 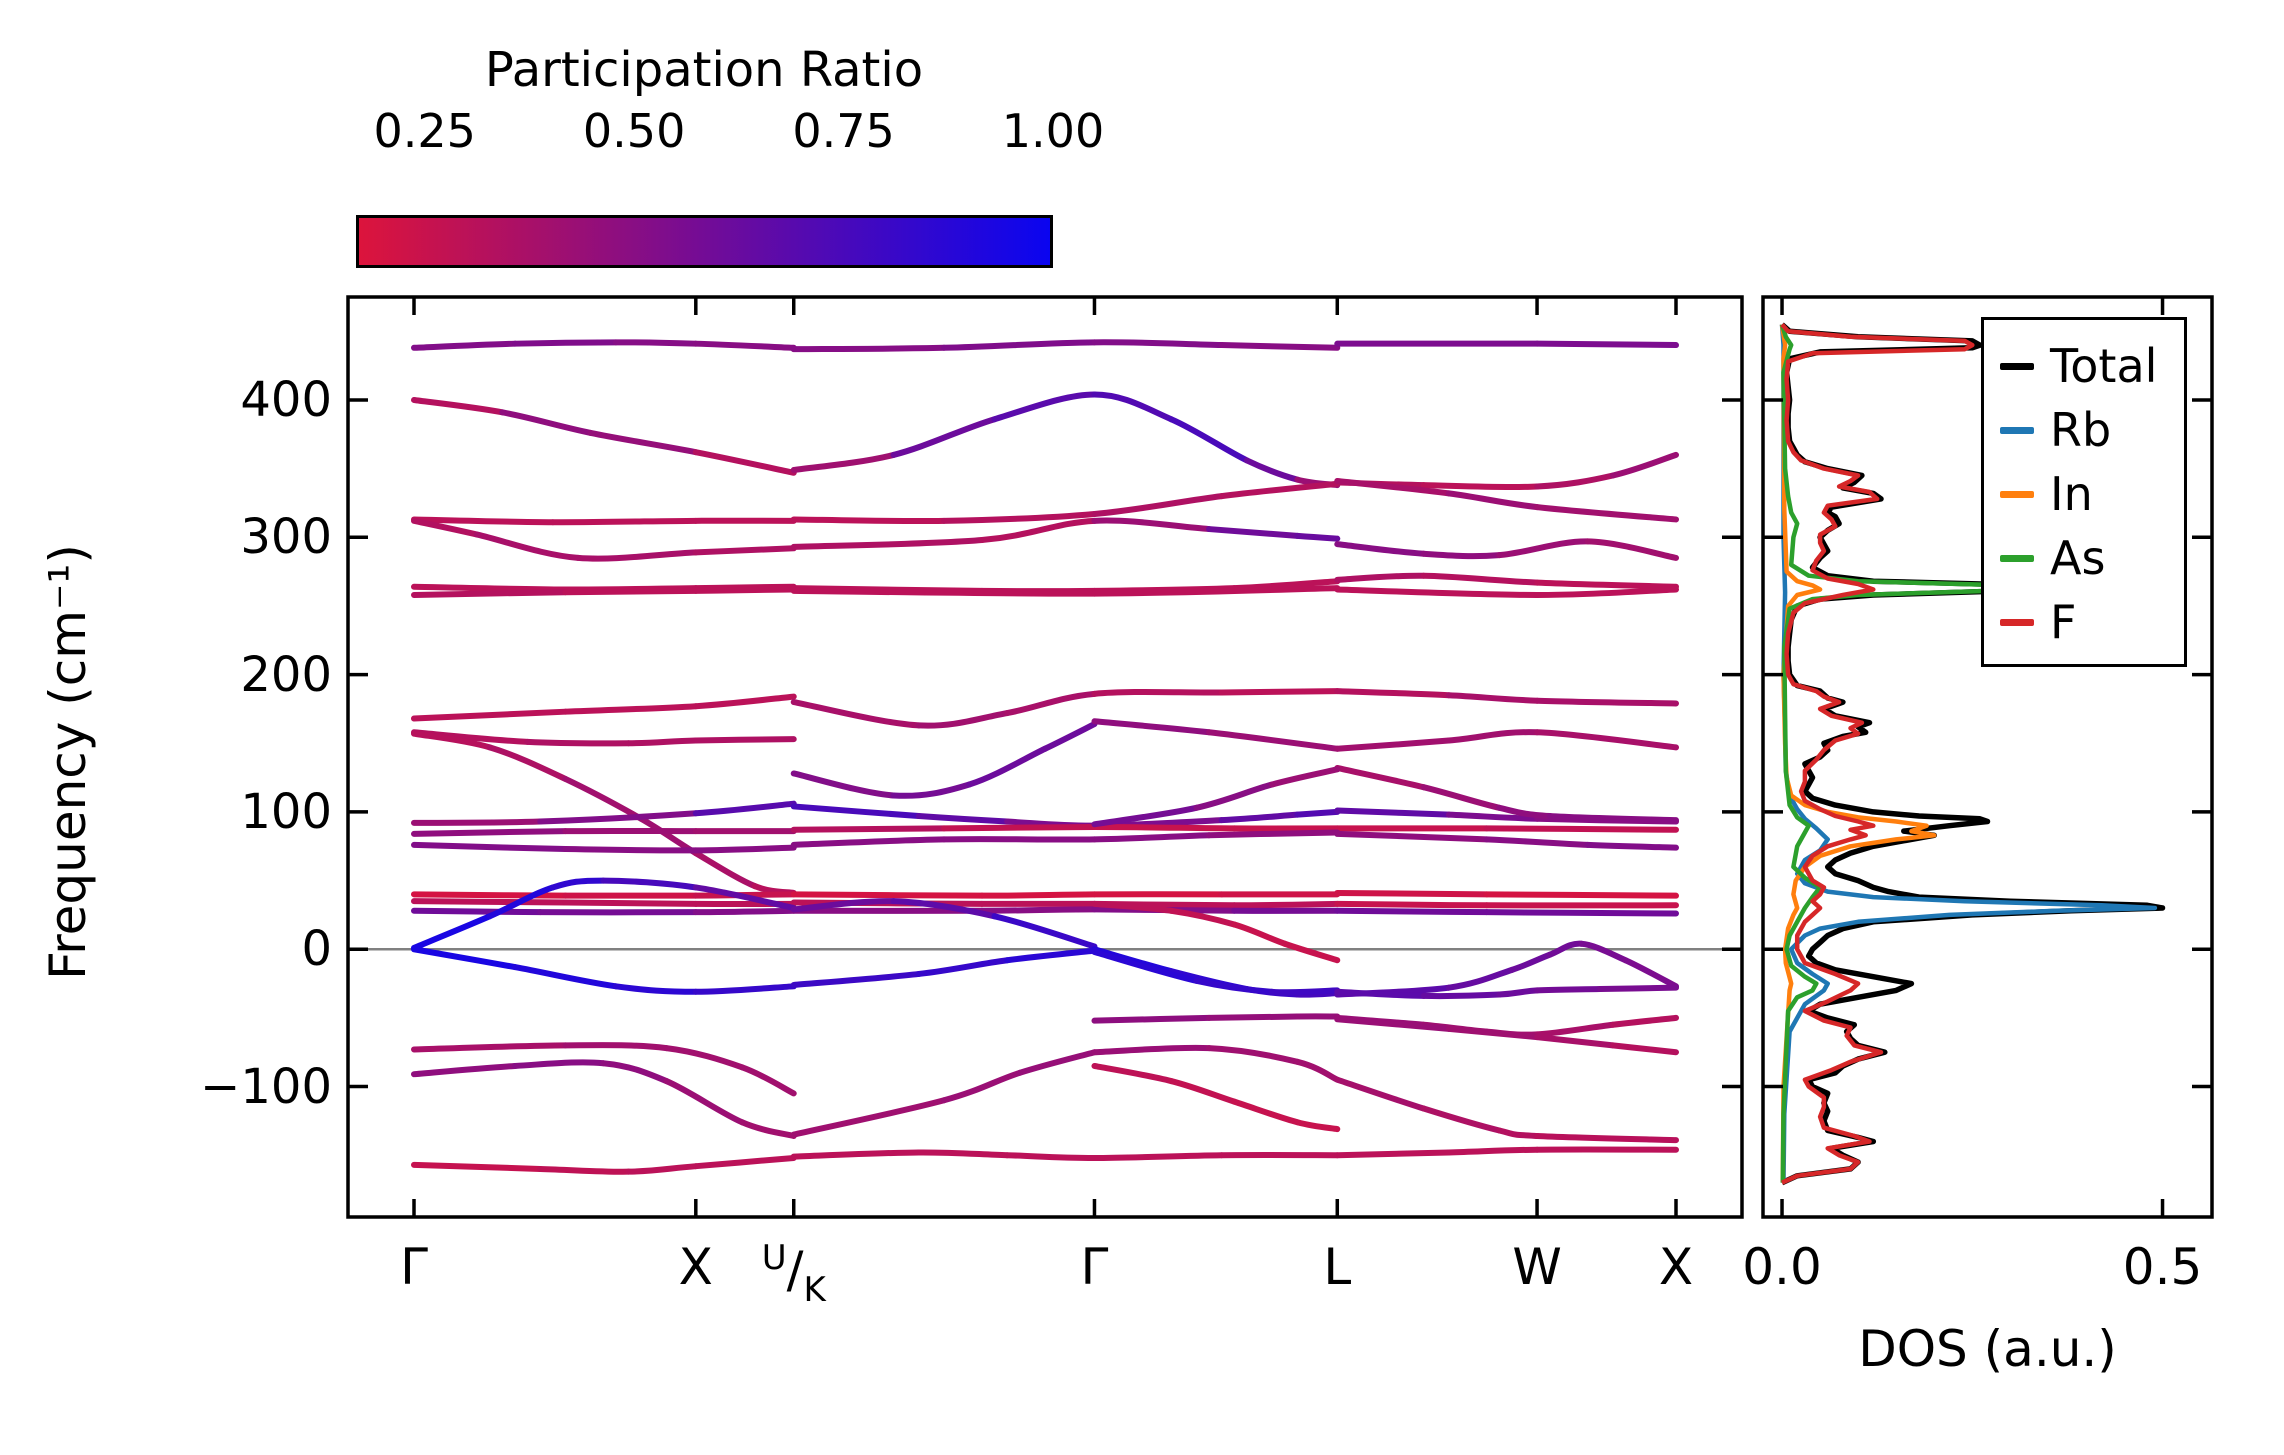 What do you see at coordinates (1987, 757) in the screenshot?
I see `dos-plot` at bounding box center [1987, 757].